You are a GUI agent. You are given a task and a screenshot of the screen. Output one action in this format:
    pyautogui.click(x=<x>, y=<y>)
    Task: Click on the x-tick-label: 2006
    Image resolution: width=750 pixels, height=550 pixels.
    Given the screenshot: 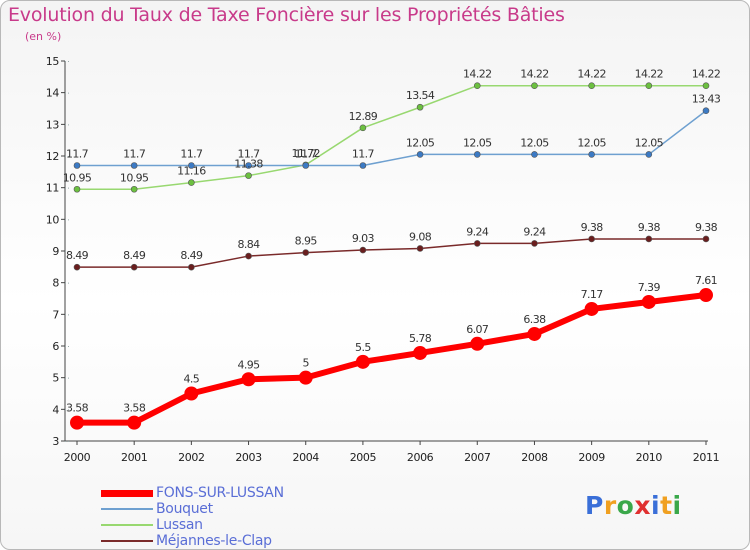 What is the action you would take?
    pyautogui.click(x=420, y=457)
    